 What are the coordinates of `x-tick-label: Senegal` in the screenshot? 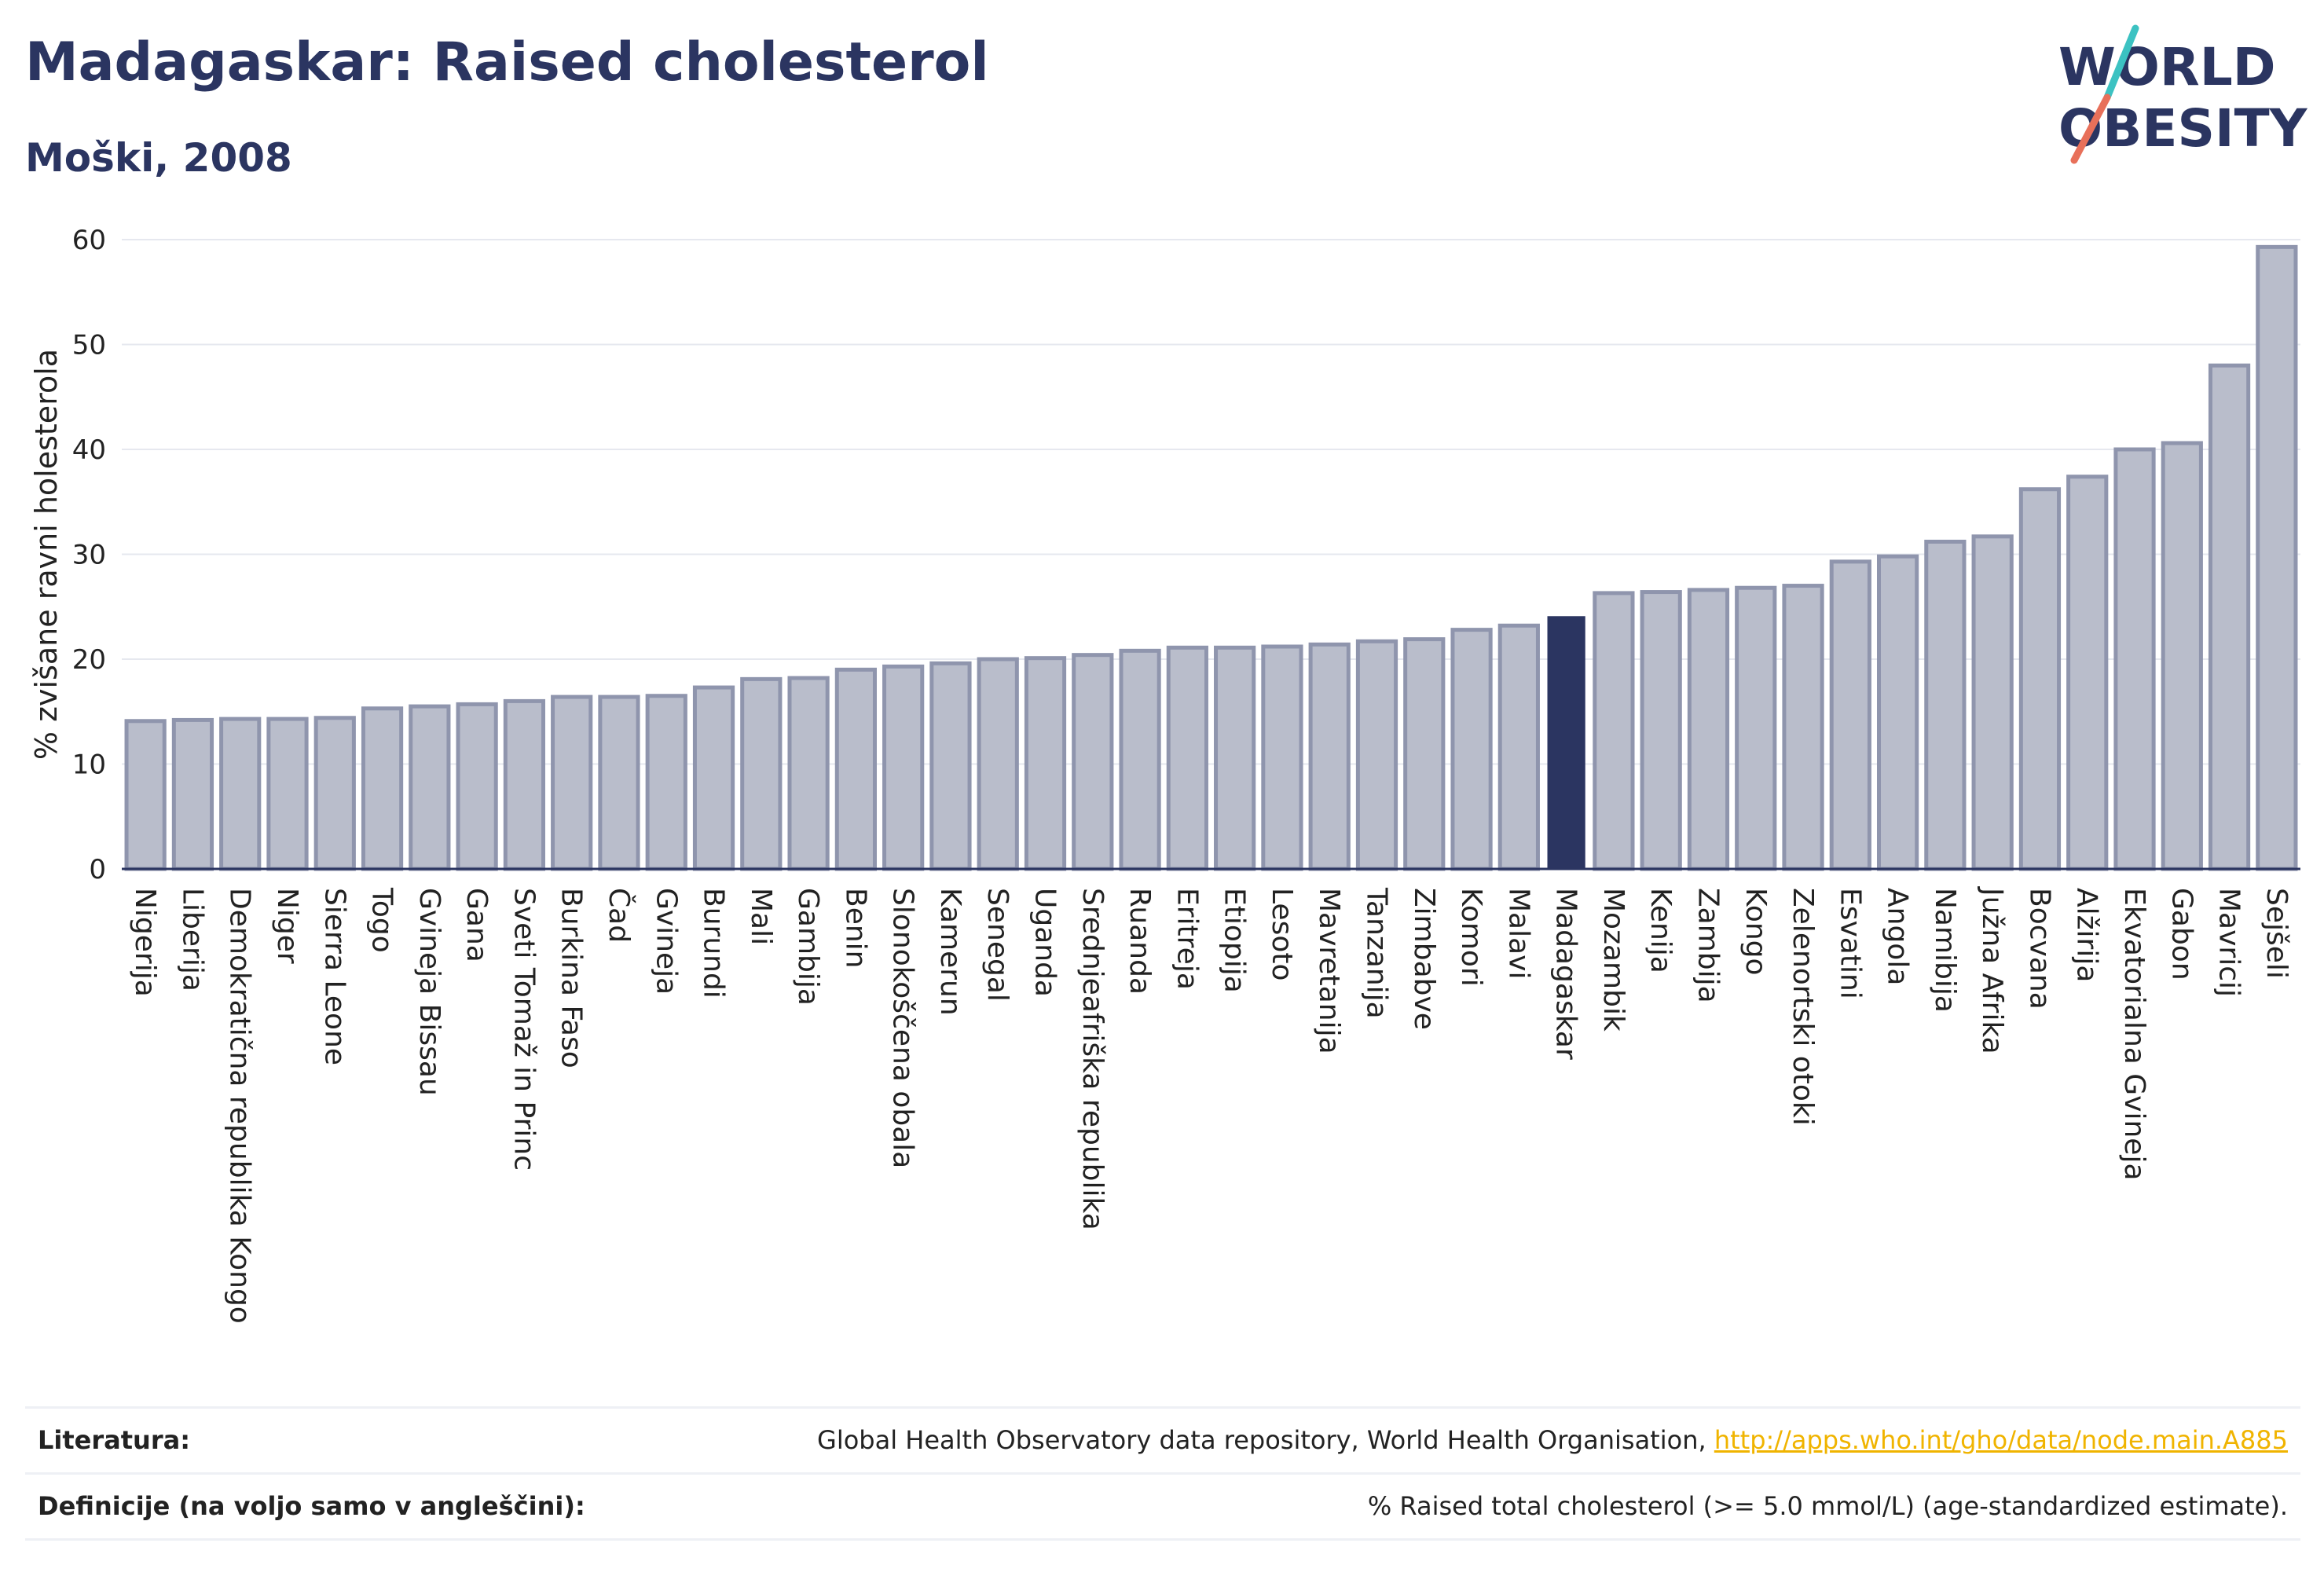 It's located at (997, 945).